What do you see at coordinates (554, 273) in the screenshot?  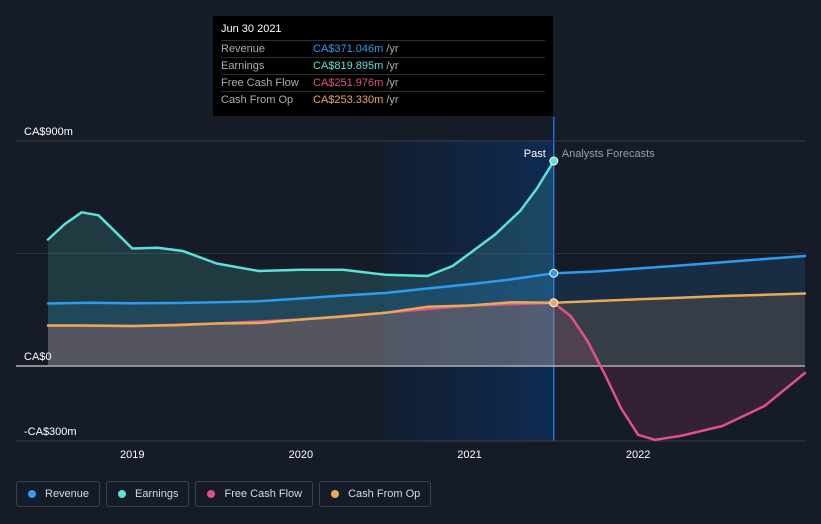 I see `marker-revenue` at bounding box center [554, 273].